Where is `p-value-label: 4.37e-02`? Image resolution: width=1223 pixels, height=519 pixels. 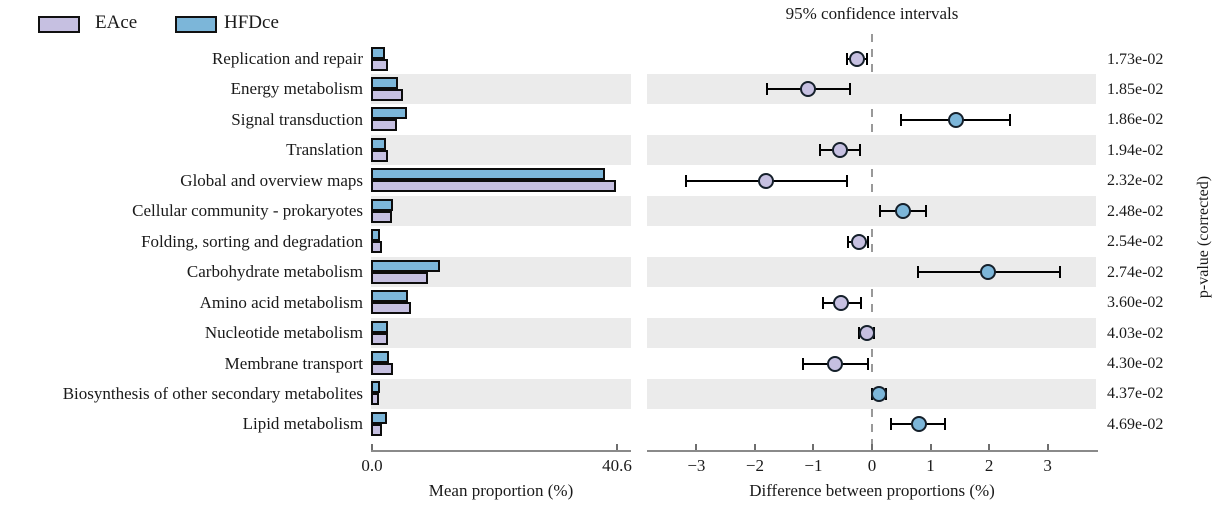
p-value-label: 4.37e-02 is located at coordinates (1135, 394).